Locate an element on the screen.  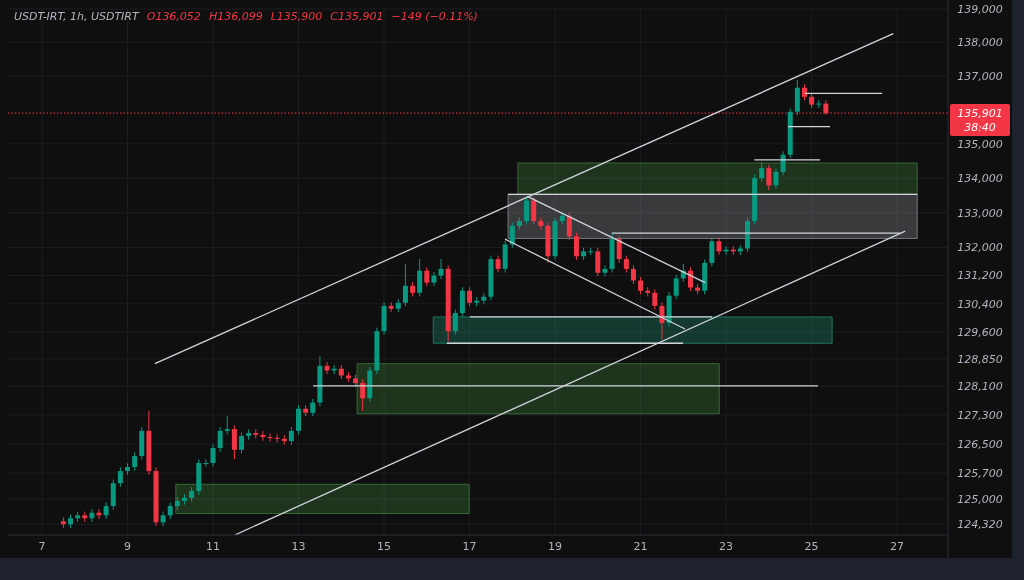
ref-line-label: 135,901 is located at coordinates (980, 113).